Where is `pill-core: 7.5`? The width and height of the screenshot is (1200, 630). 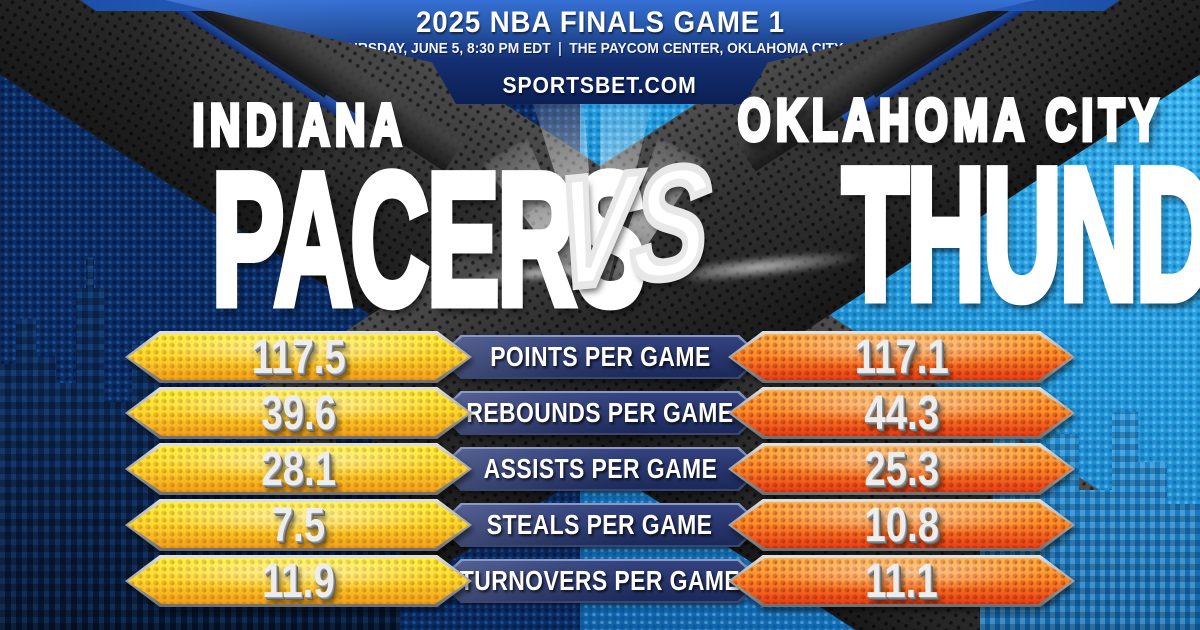
pill-core: 7.5 is located at coordinates (298, 525).